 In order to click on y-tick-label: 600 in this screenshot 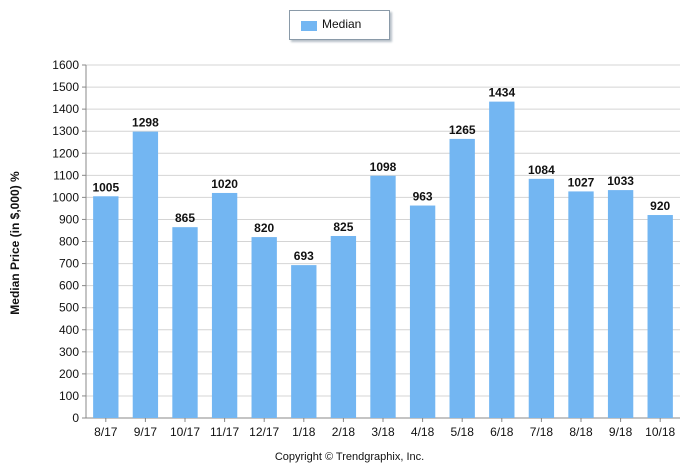, I will do `click(69, 286)`.